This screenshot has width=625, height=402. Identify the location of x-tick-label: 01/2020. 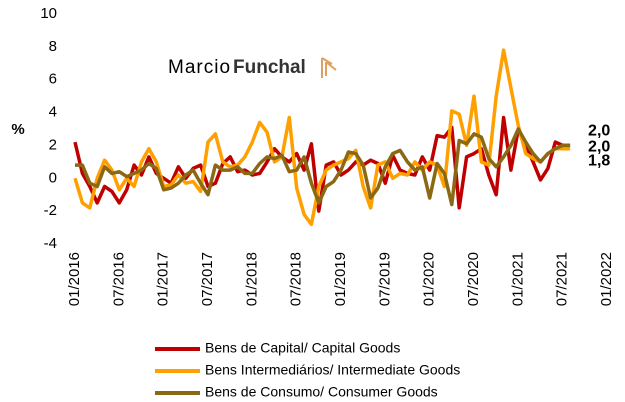
(429, 279).